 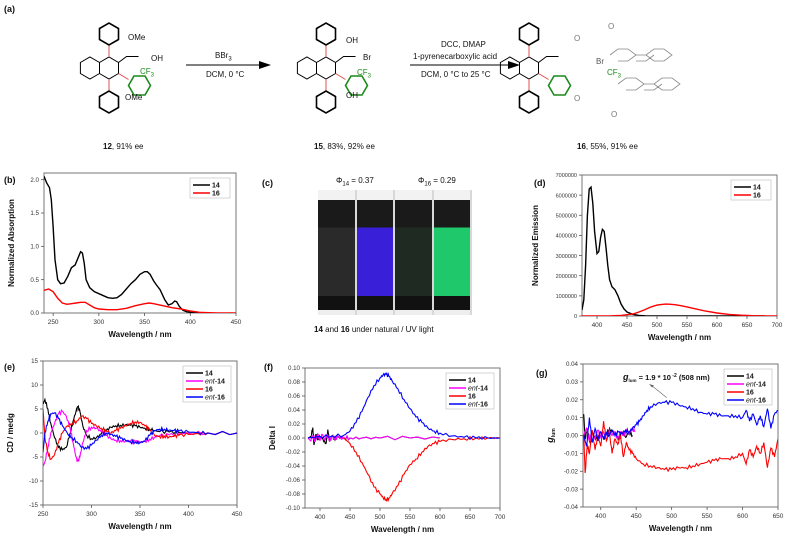 I want to click on y-tick-label: -5, so click(x=35, y=457).